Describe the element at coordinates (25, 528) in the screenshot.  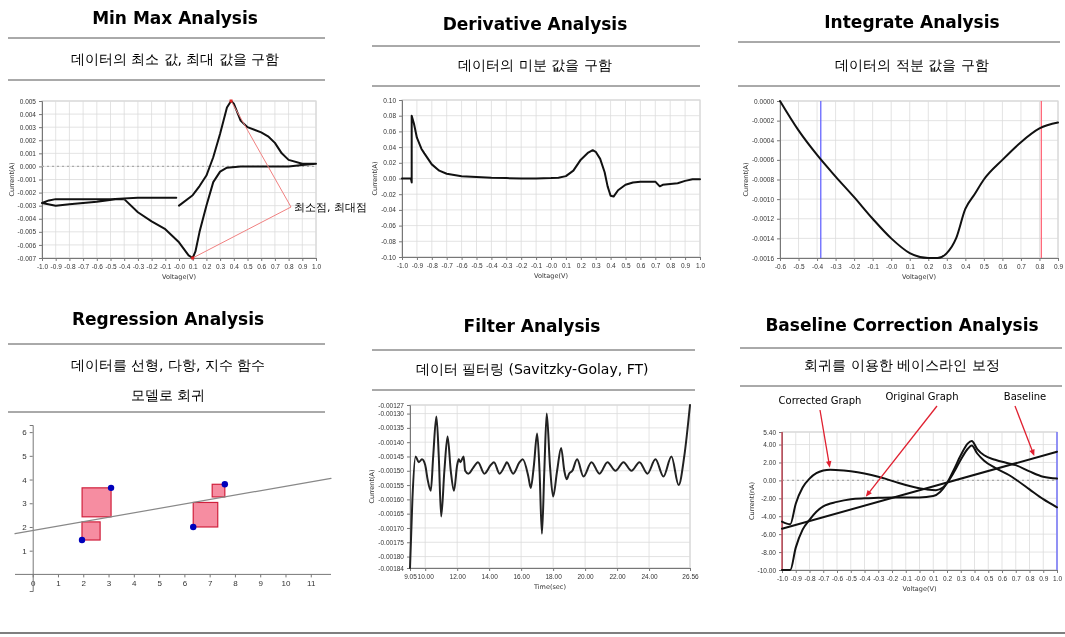
I see `y-tick-label: 2` at that location.